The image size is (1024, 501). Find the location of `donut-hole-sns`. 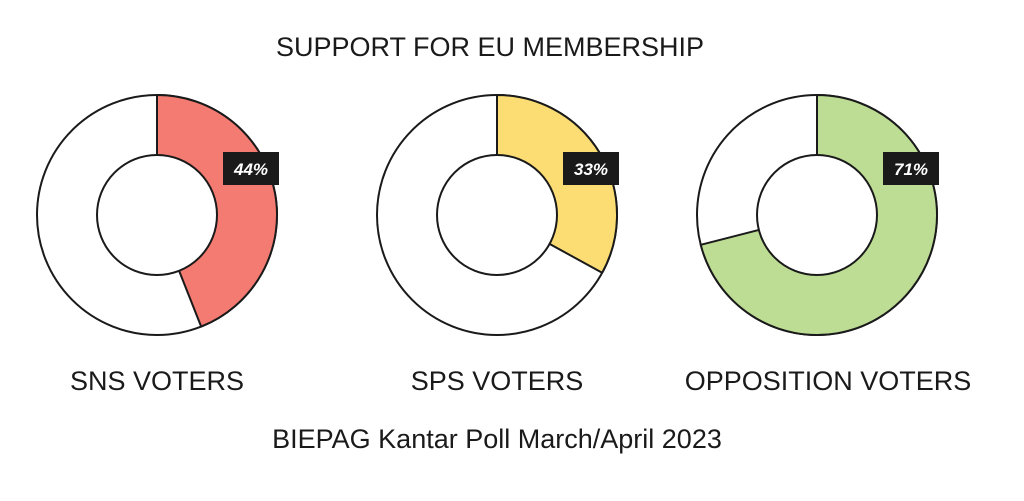

donut-hole-sns is located at coordinates (157, 215).